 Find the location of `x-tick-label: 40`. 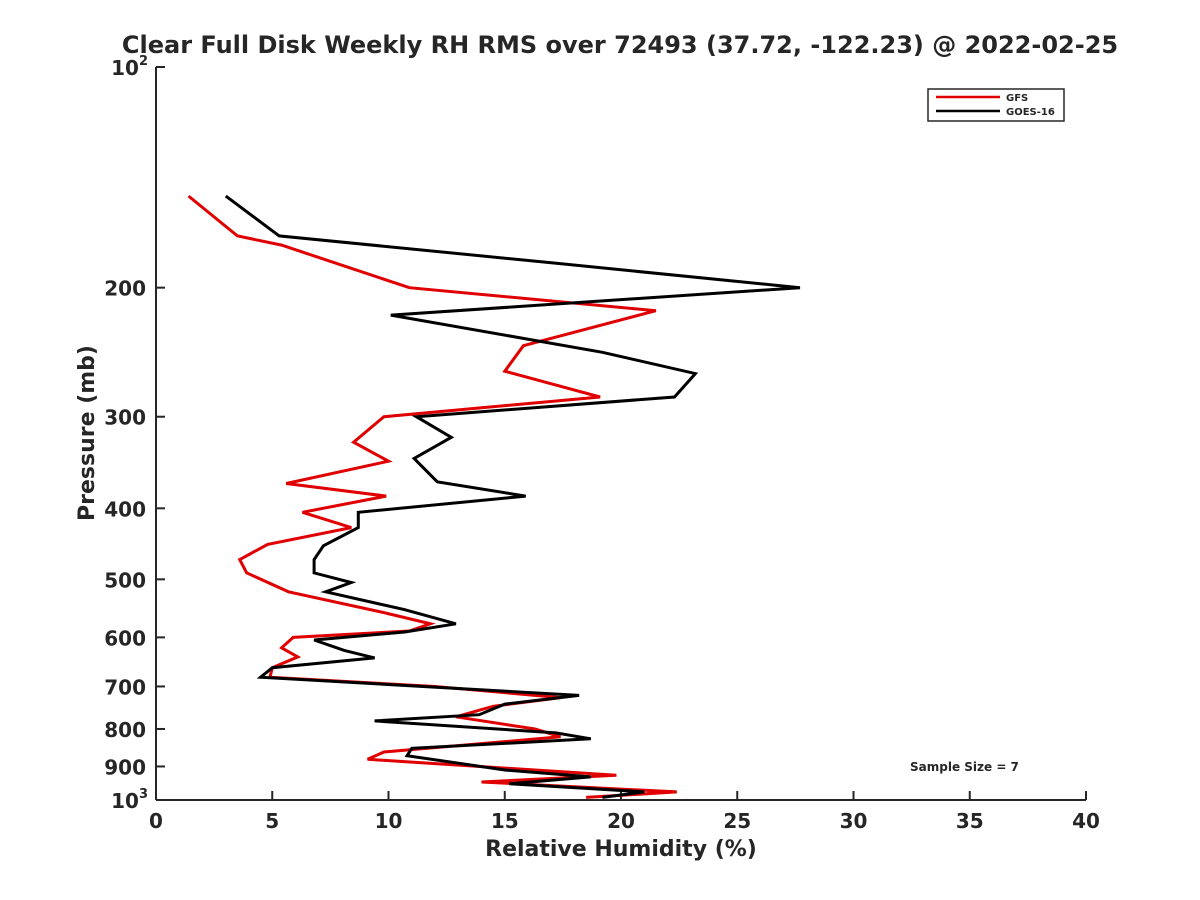

x-tick-label: 40 is located at coordinates (1086, 821).